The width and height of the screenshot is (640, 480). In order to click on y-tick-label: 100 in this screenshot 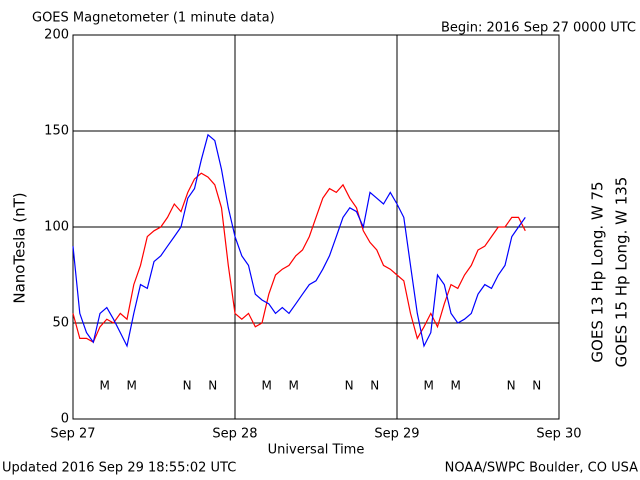, I will do `click(56, 227)`.